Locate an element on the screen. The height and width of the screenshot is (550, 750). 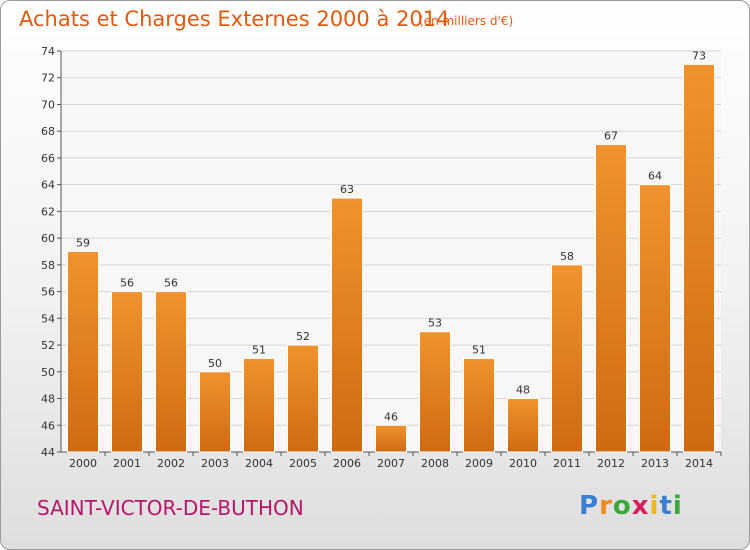
y-tick-label: 66 is located at coordinates (48, 158).